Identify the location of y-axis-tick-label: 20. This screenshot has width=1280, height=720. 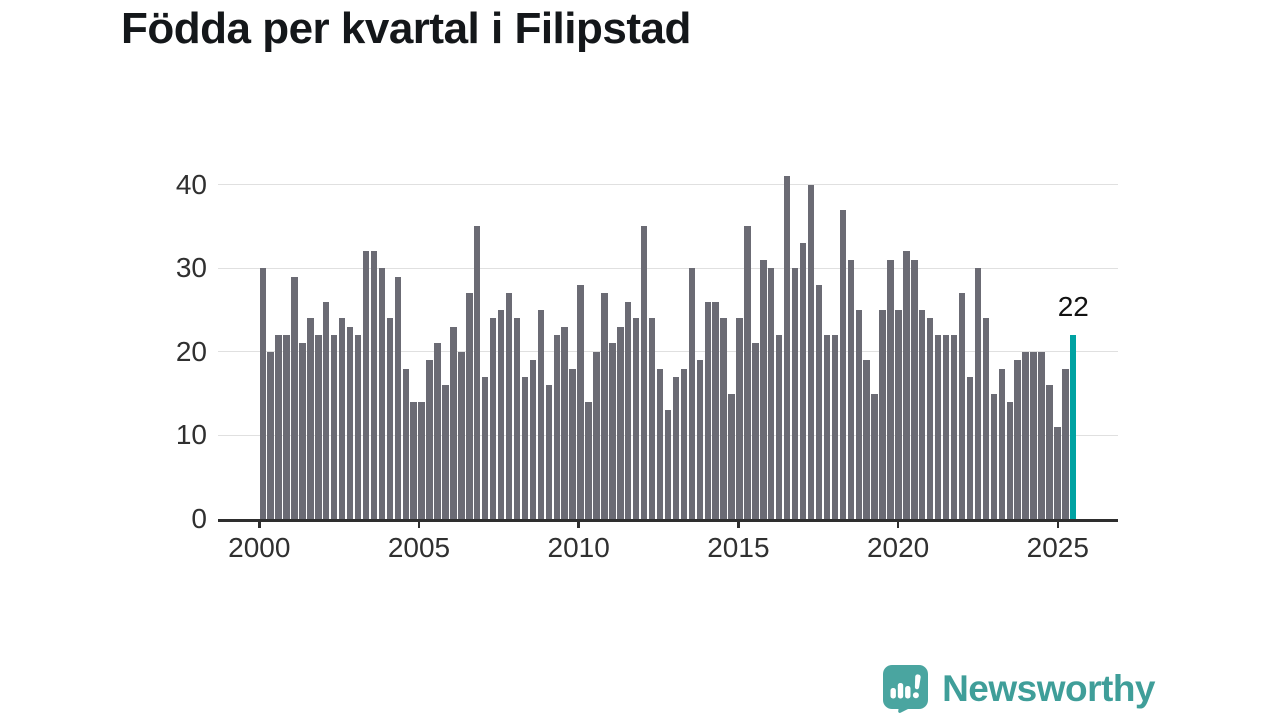
(191, 351).